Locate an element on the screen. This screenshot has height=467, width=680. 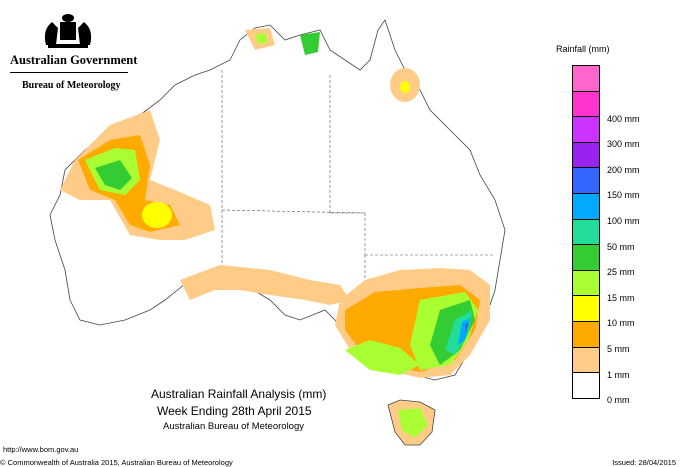
se-rain-150mm is located at coordinates (467, 328).